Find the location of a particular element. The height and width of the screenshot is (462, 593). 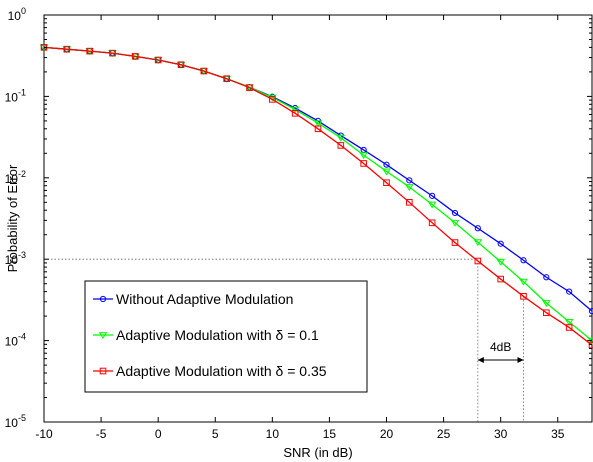

x-tick-label: 15 is located at coordinates (330, 434).